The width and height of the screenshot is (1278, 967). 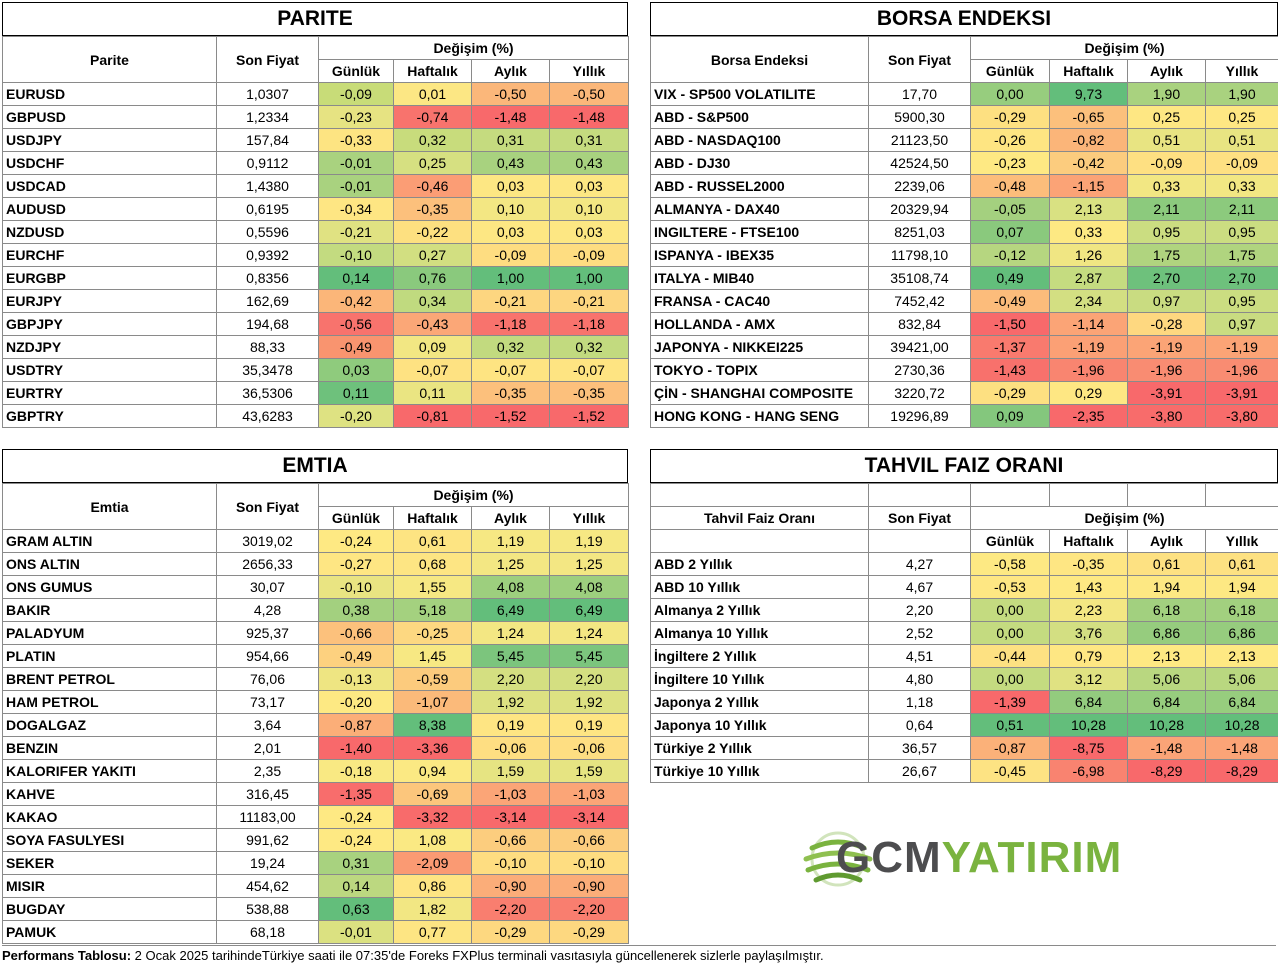 I want to click on row-change-cell: -2,20, so click(x=510, y=909).